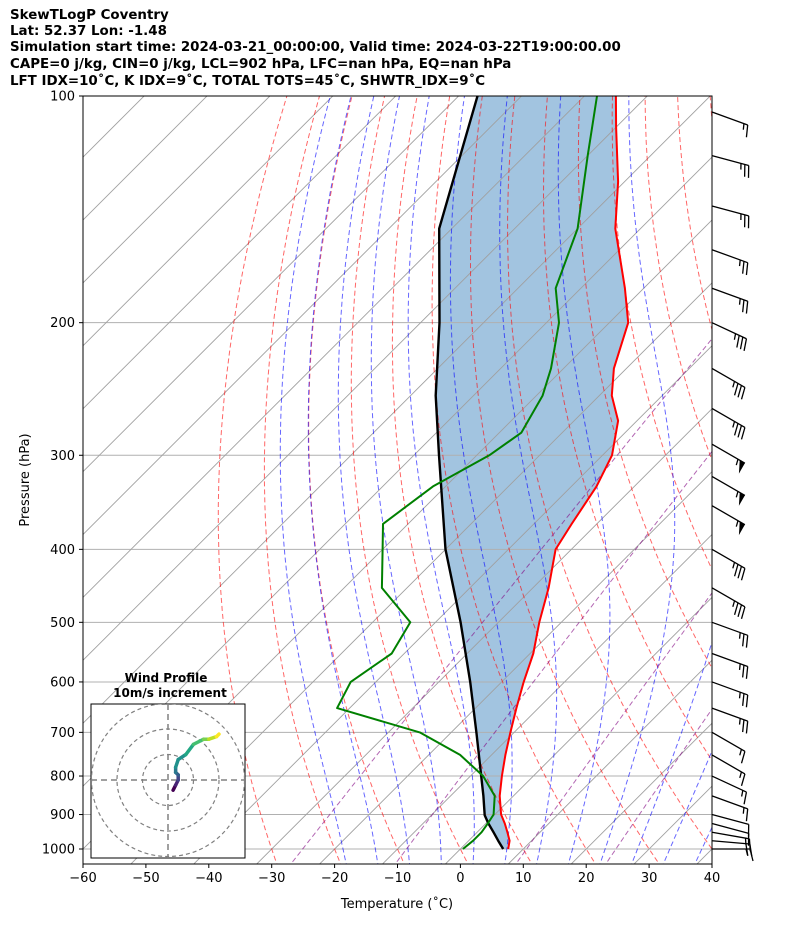  Describe the element at coordinates (396, 904) in the screenshot. I see `x-axis-title: Temperature (˚C)` at that location.